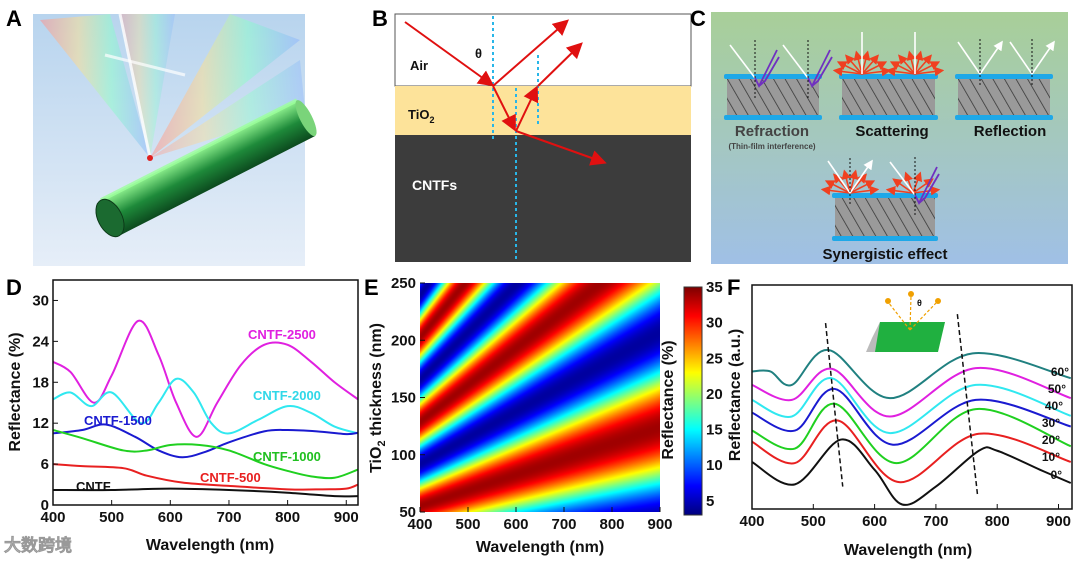 The height and width of the screenshot is (572, 1080). I want to click on y-tick-label: 6, so click(45, 464).